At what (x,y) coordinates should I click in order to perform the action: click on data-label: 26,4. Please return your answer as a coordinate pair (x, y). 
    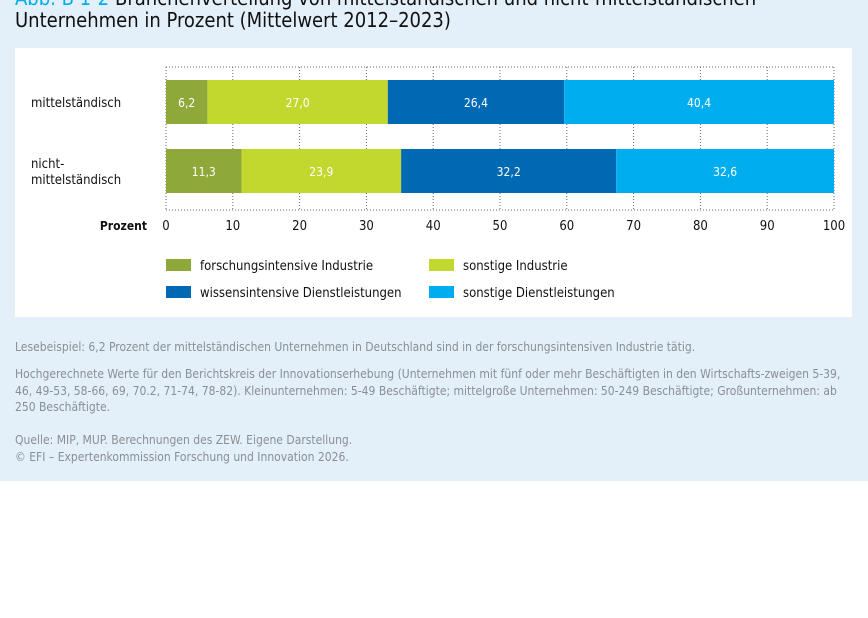
    Looking at the image, I should click on (476, 103).